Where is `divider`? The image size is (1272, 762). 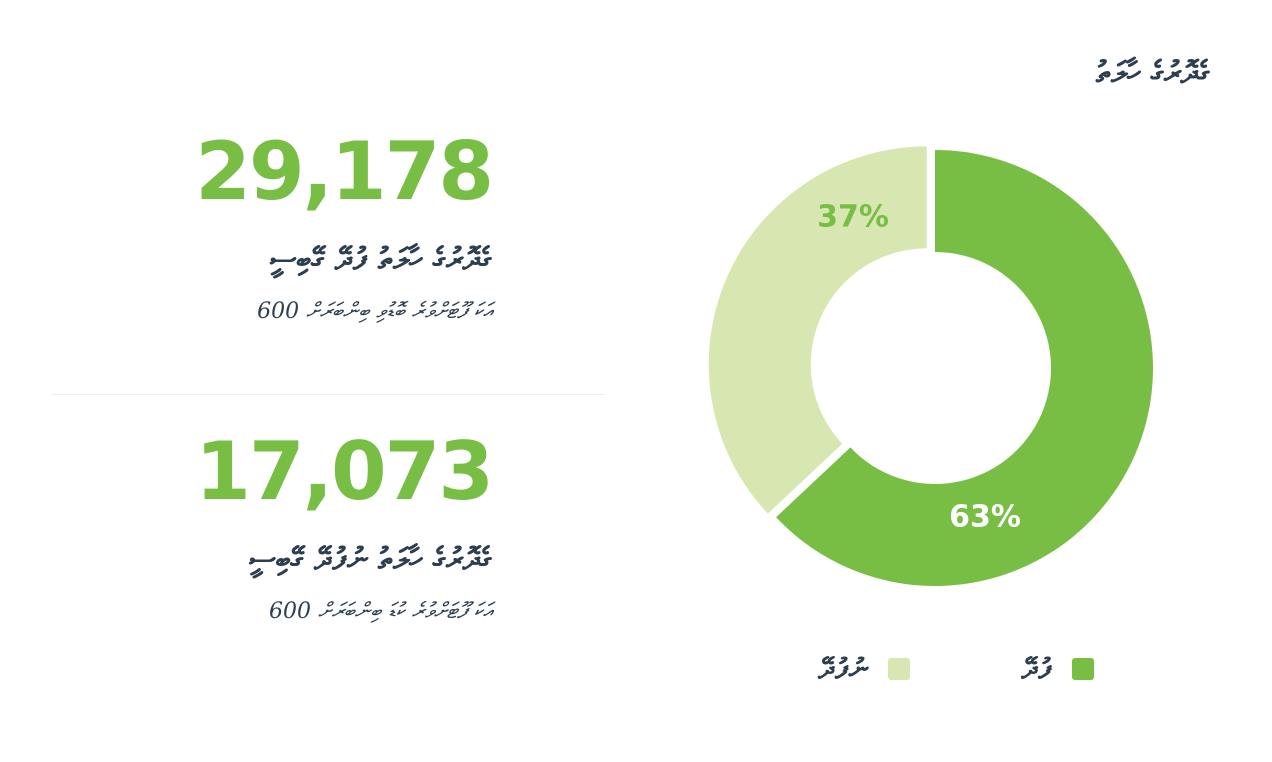
divider is located at coordinates (328, 394).